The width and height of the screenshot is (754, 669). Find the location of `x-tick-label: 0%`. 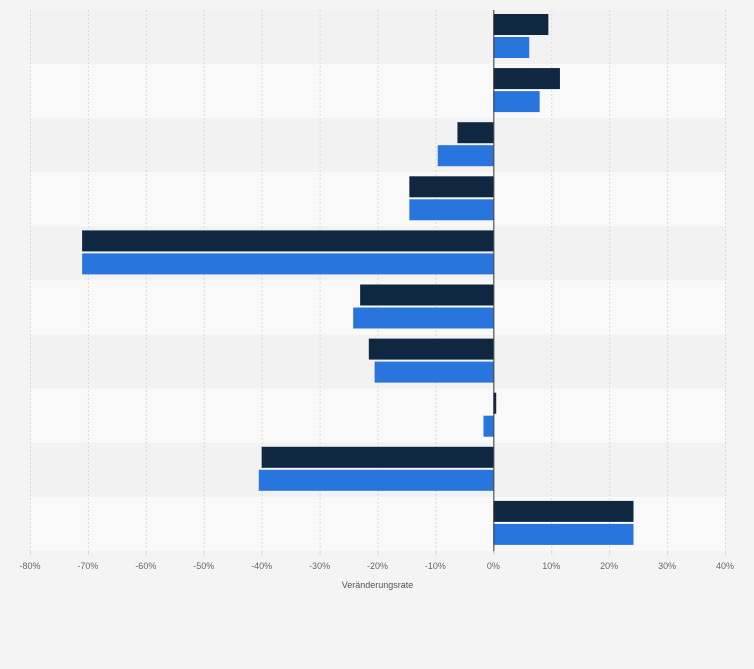

x-tick-label: 0% is located at coordinates (493, 566).